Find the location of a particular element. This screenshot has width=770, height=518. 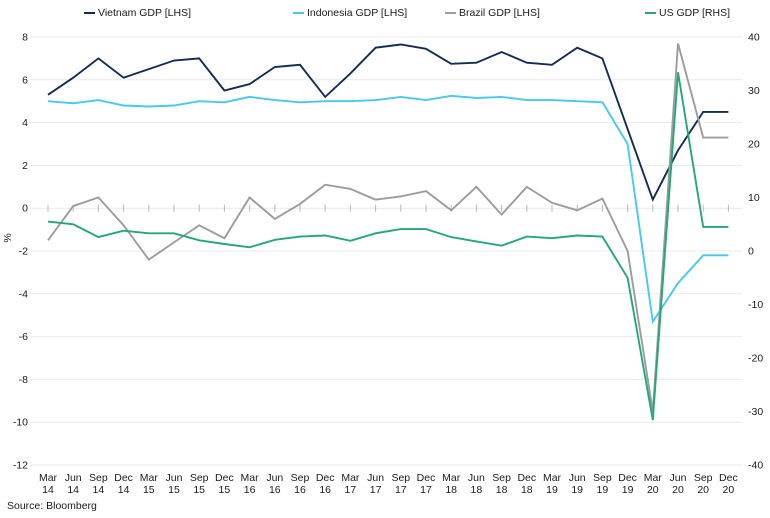

svg-text: -12 is located at coordinates (20, 466).